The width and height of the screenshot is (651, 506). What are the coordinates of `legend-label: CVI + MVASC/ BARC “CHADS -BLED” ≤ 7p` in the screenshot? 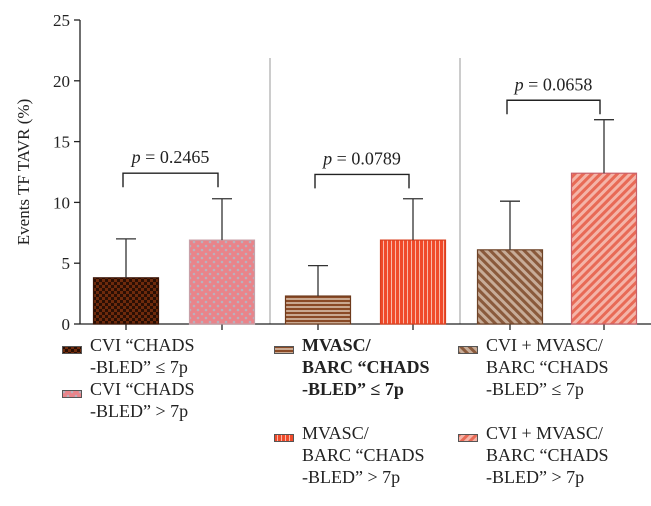 It's located at (547, 367).